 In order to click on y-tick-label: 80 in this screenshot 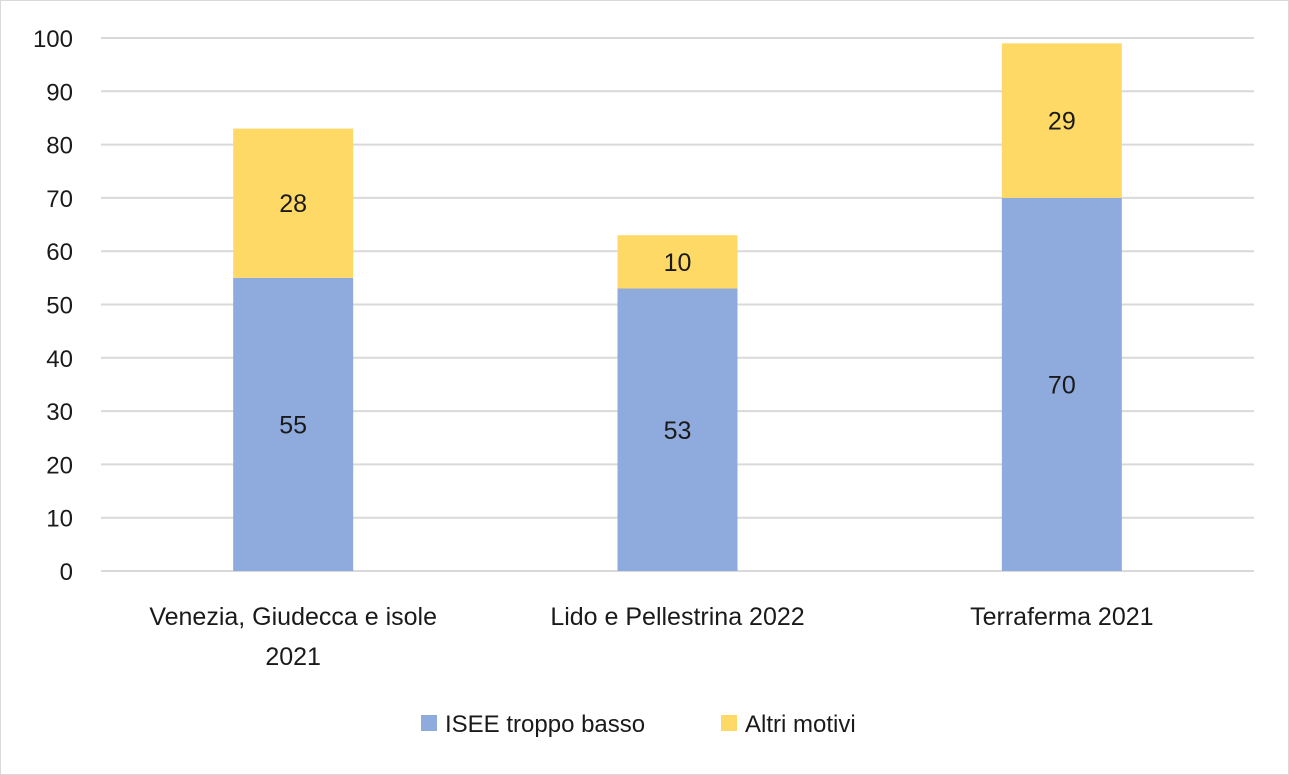, I will do `click(59, 146)`.